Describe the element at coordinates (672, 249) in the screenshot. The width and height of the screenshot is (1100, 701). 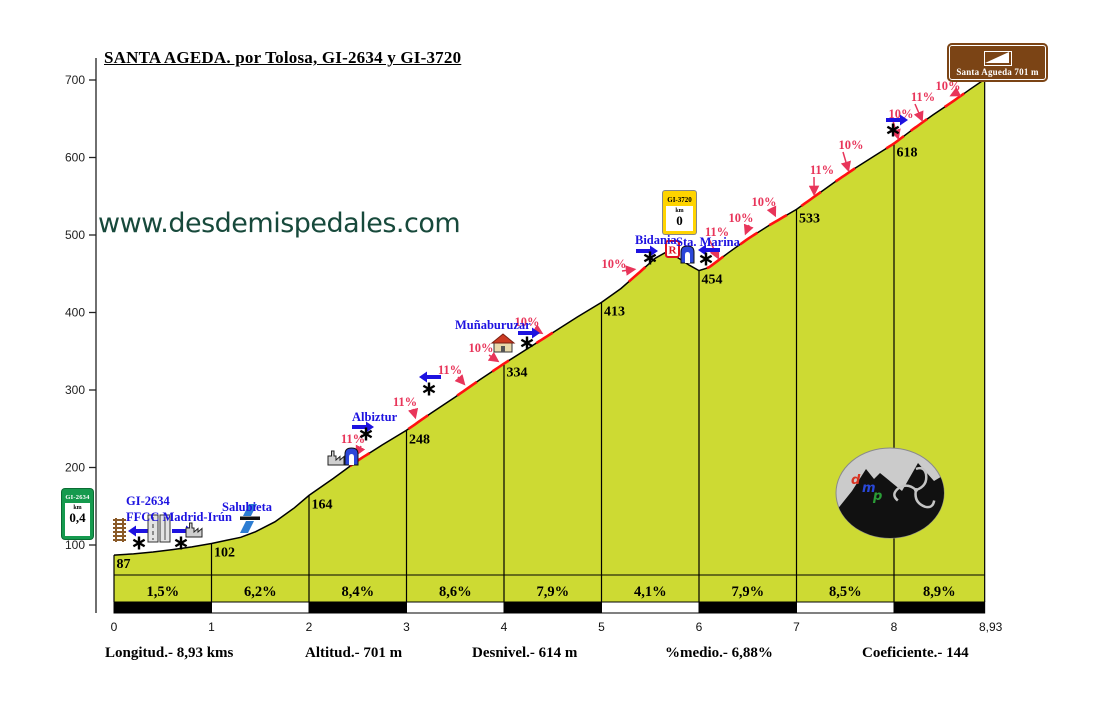
I see `restaurant-icon: R` at that location.